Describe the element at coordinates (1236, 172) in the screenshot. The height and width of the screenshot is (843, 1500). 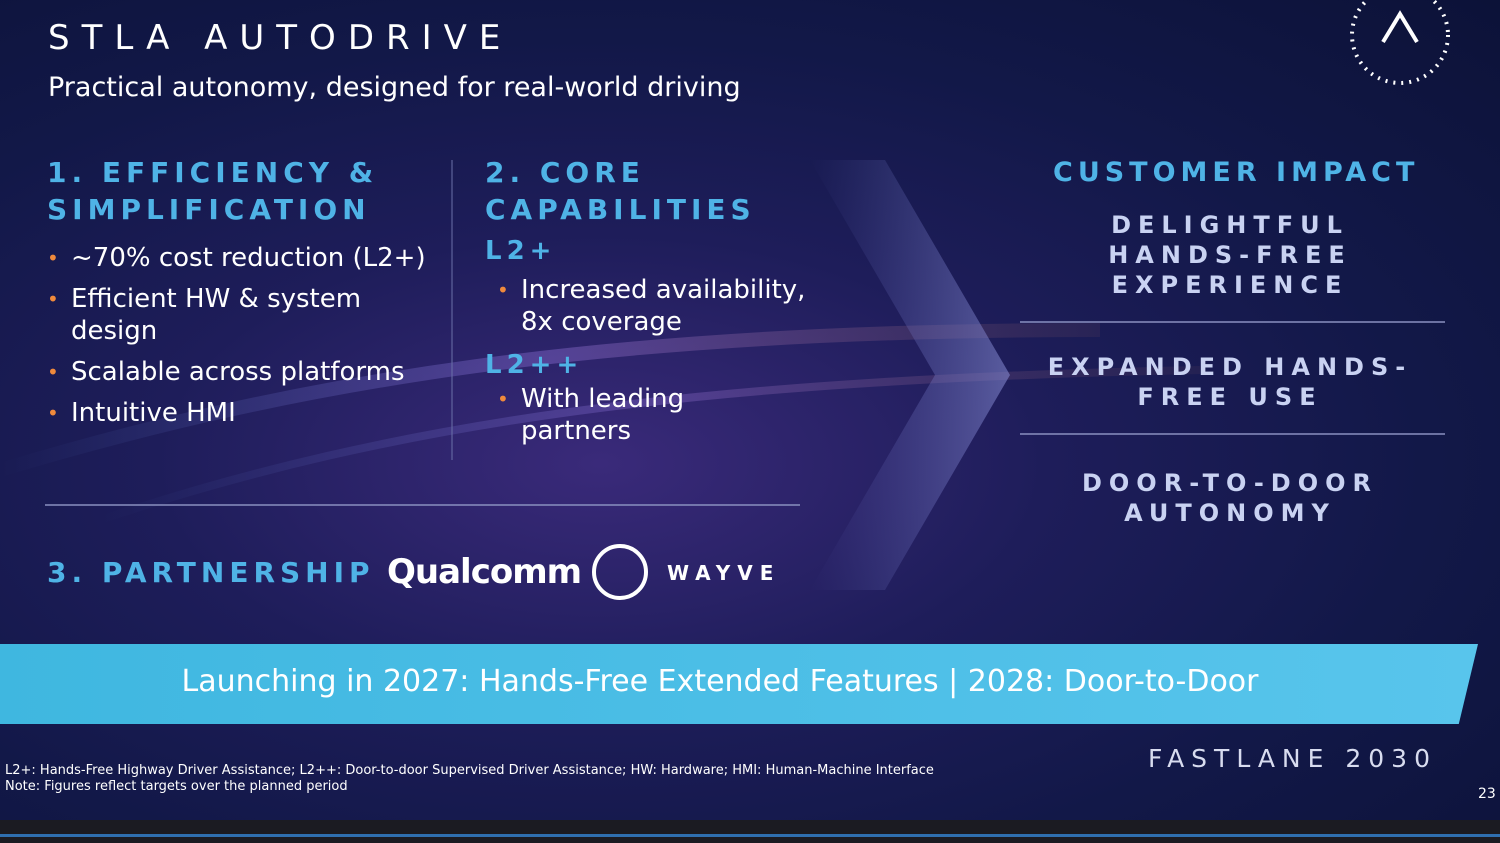
I see `section-heading: CUSTOMER IMPACT` at that location.